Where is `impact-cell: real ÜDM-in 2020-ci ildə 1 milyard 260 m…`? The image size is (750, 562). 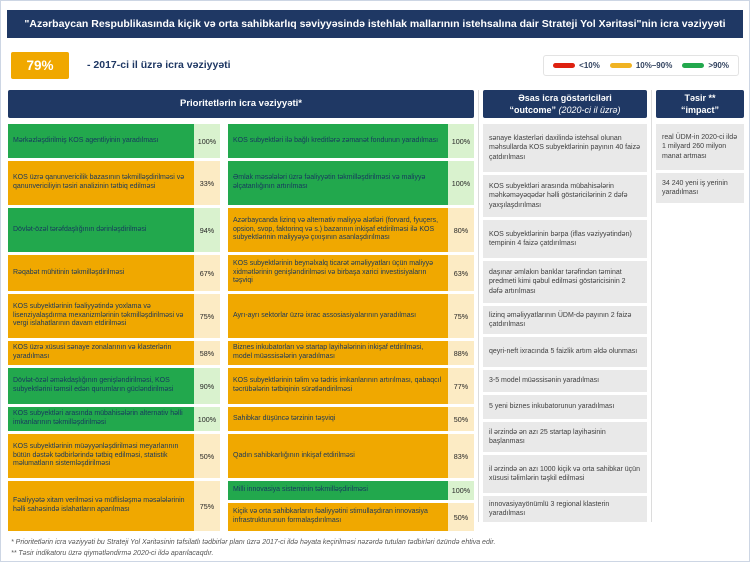
impact-cell: real ÜDM-in 2020-ci ildə 1 milyard 260 m… is located at coordinates (700, 147).